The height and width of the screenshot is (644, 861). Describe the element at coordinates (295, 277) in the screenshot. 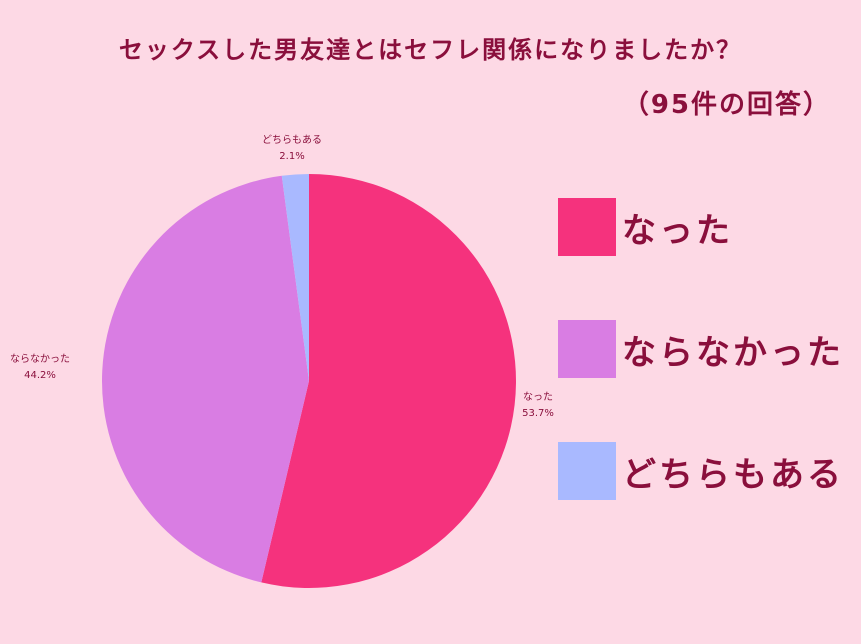

I see `pie-slice` at that location.